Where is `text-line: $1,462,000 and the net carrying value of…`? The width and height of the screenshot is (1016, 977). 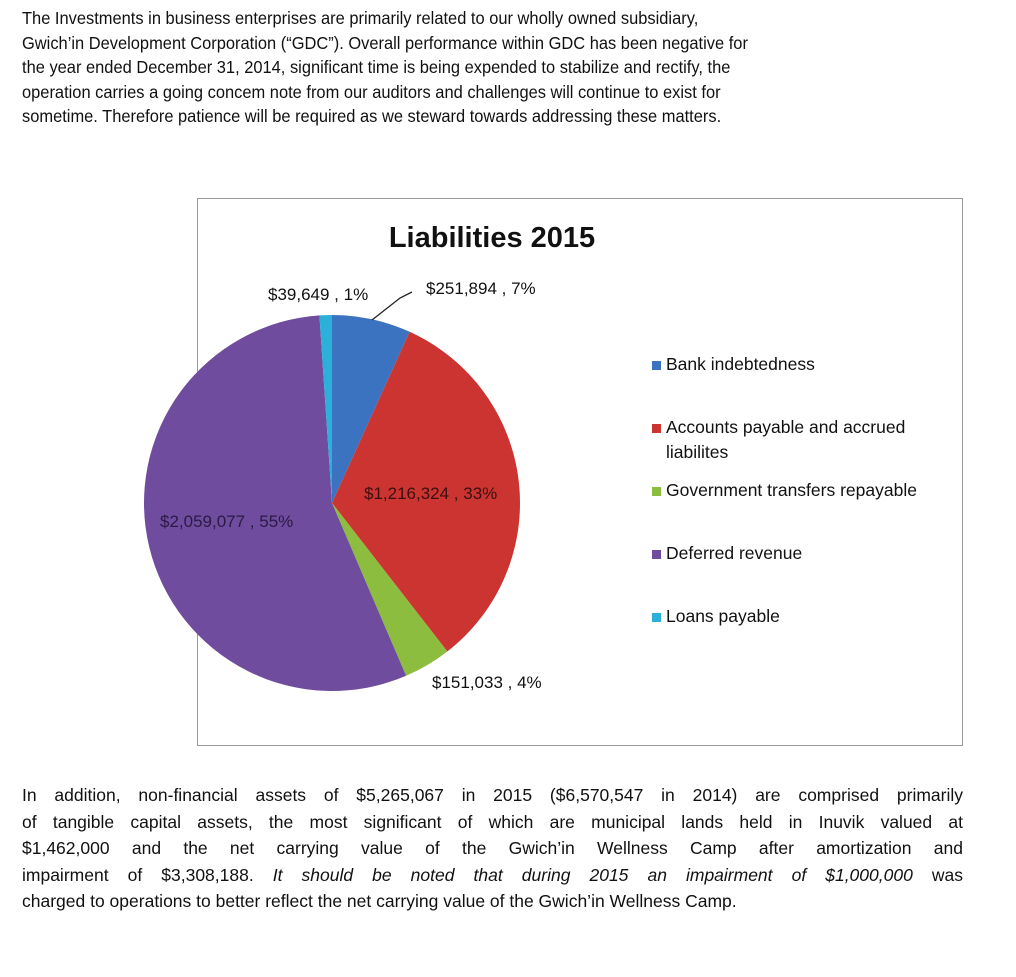
text-line: $1,462,000 and the net carrying value of… is located at coordinates (492, 848).